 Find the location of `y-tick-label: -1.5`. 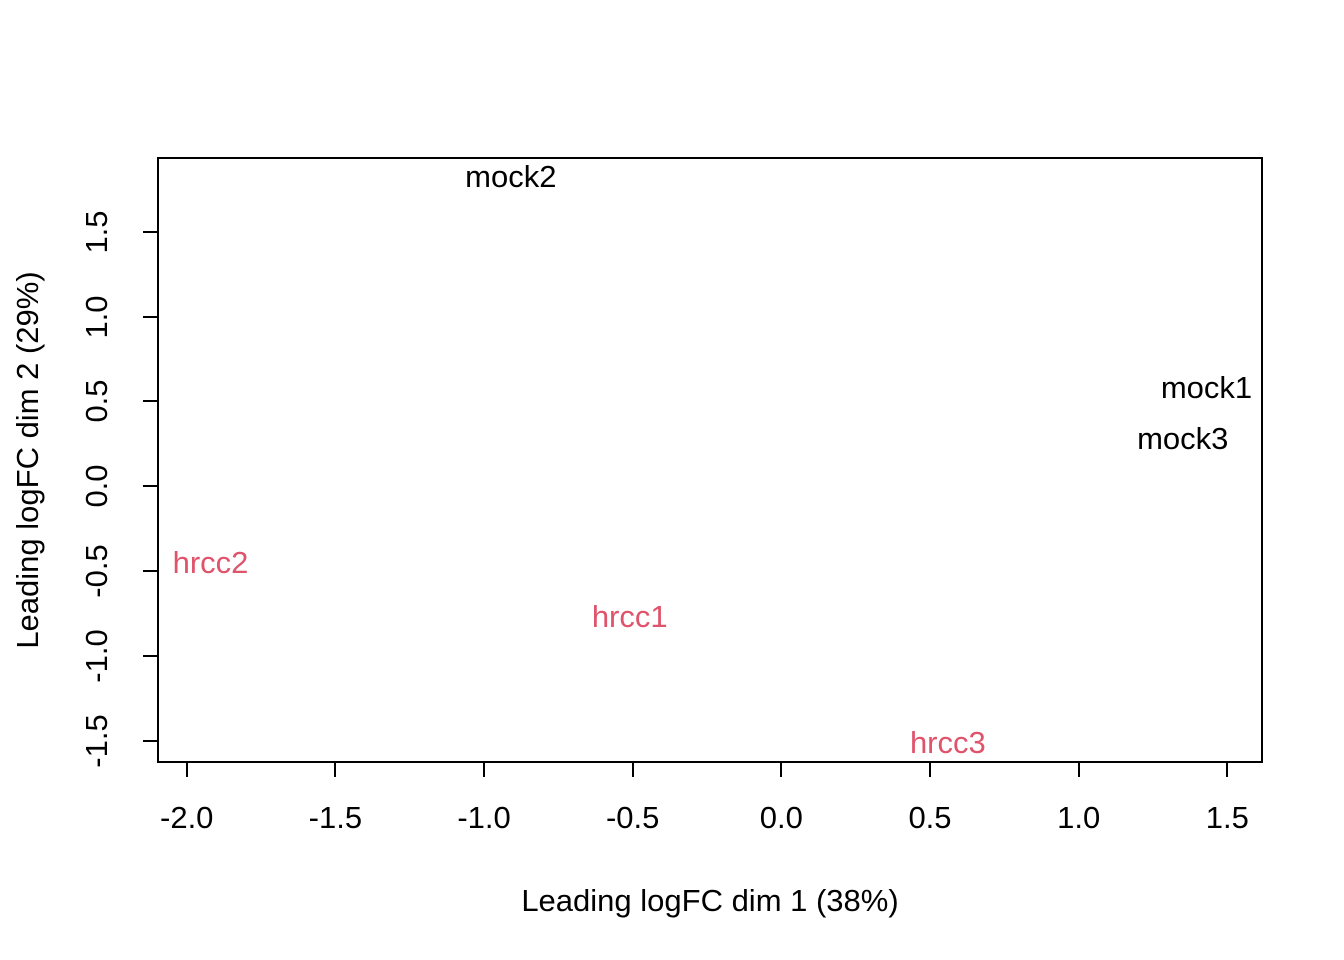

y-tick-label: -1.5 is located at coordinates (96, 741).